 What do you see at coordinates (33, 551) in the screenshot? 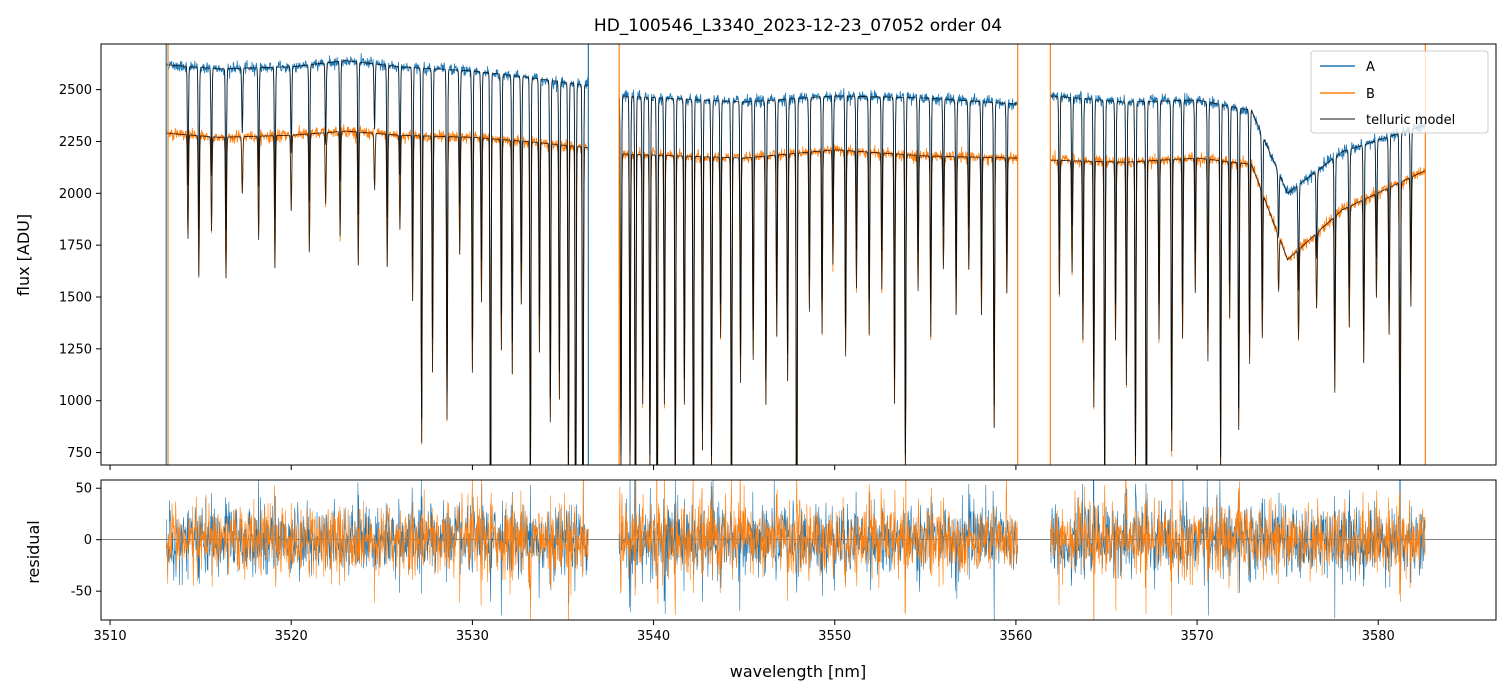
I see `bottom-y-axis-label: residual` at bounding box center [33, 551].